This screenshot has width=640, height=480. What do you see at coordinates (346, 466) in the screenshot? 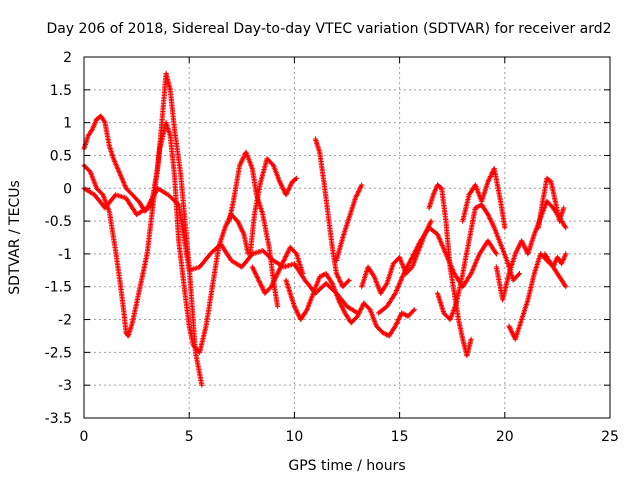
I see `x-axis-label: GPS time / hours` at bounding box center [346, 466].